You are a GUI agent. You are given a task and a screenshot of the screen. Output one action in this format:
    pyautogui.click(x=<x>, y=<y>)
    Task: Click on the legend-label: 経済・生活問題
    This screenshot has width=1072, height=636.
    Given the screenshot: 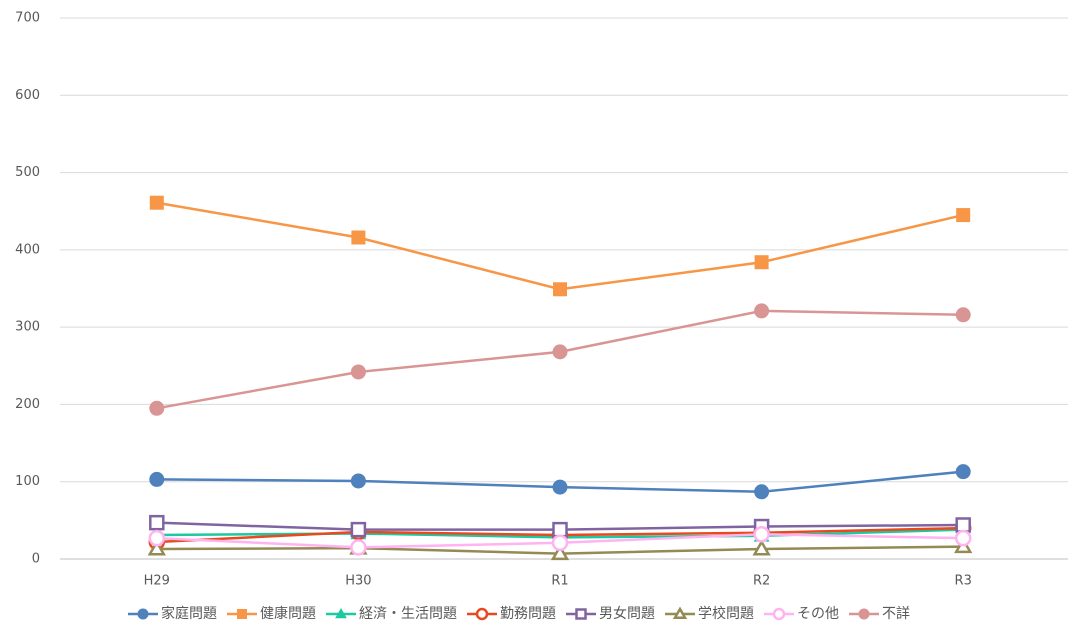 What is the action you would take?
    pyautogui.click(x=408, y=614)
    